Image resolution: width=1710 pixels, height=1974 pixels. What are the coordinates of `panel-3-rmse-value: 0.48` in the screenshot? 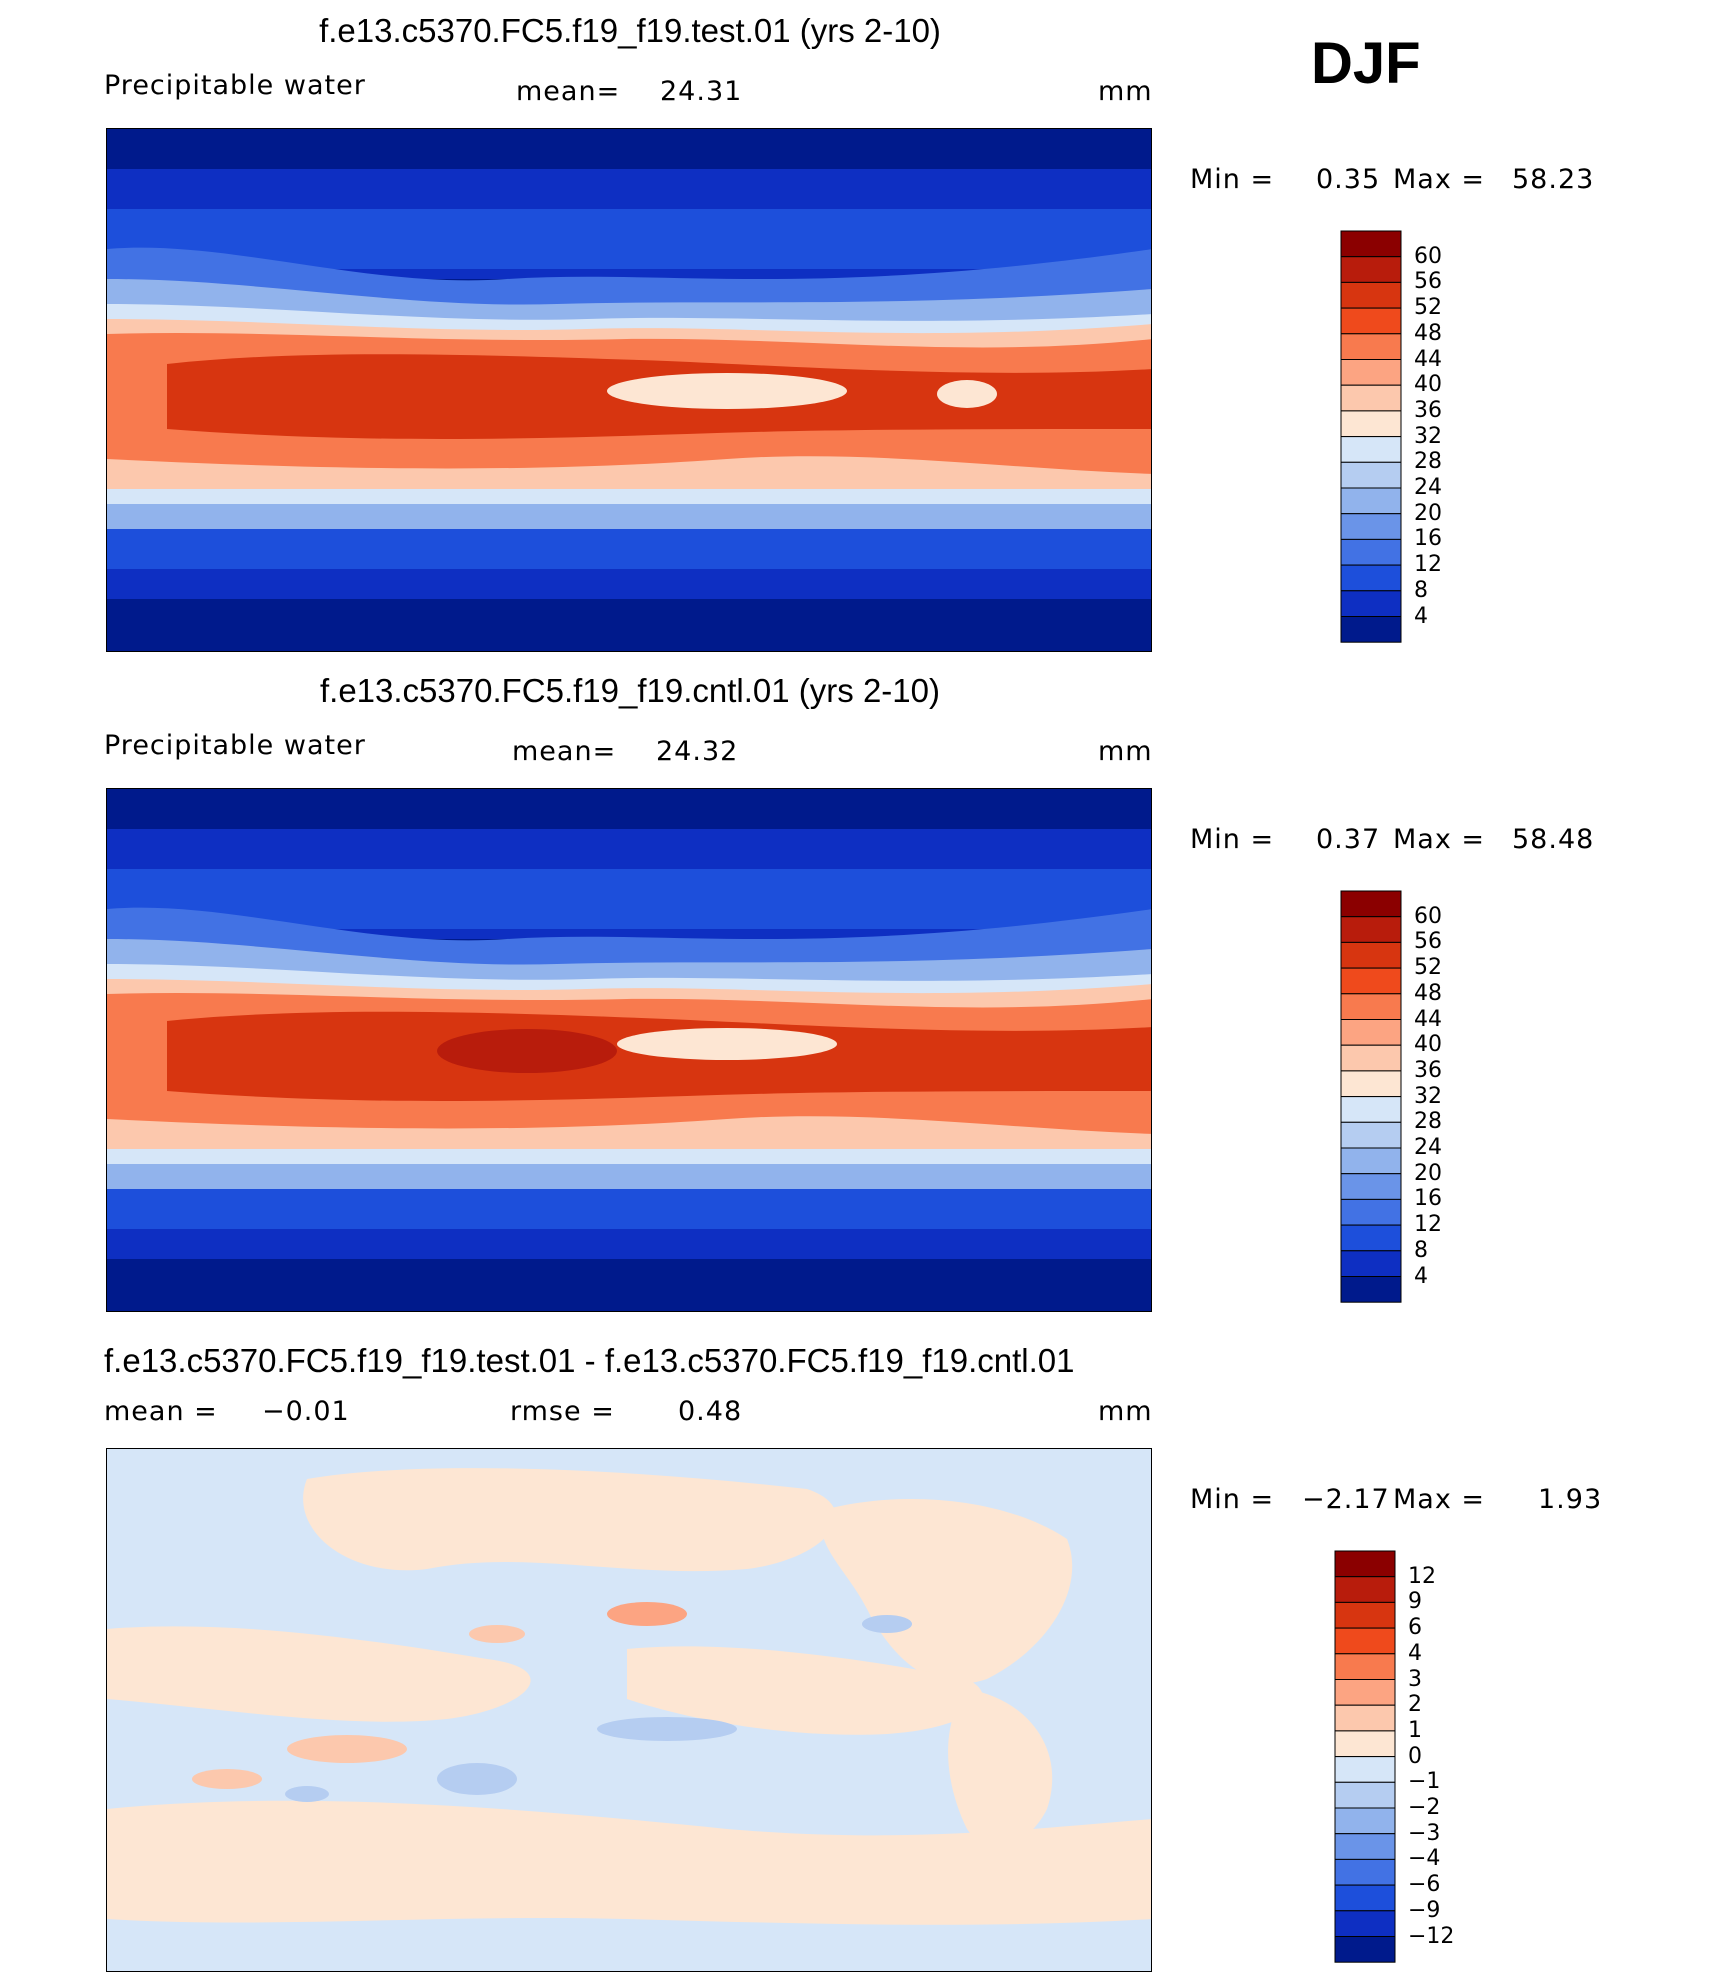 It's located at (710, 1411).